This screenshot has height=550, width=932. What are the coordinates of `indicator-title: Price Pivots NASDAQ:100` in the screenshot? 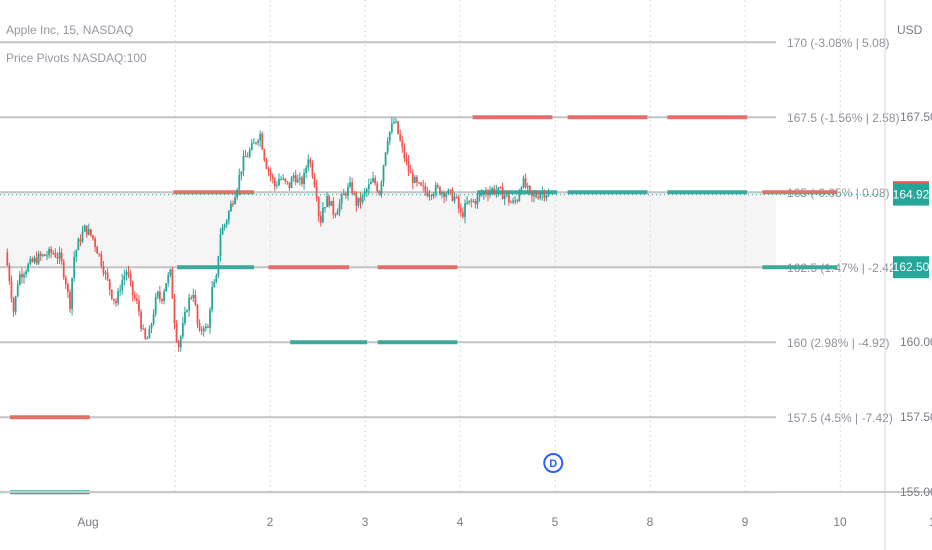 It's located at (76, 58).